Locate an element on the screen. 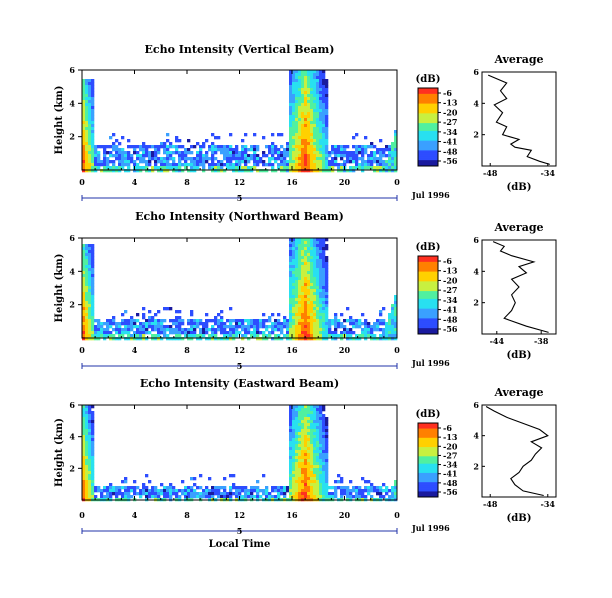 The image size is (612, 598). colorbar-tick-label: -20 is located at coordinates (450, 280).